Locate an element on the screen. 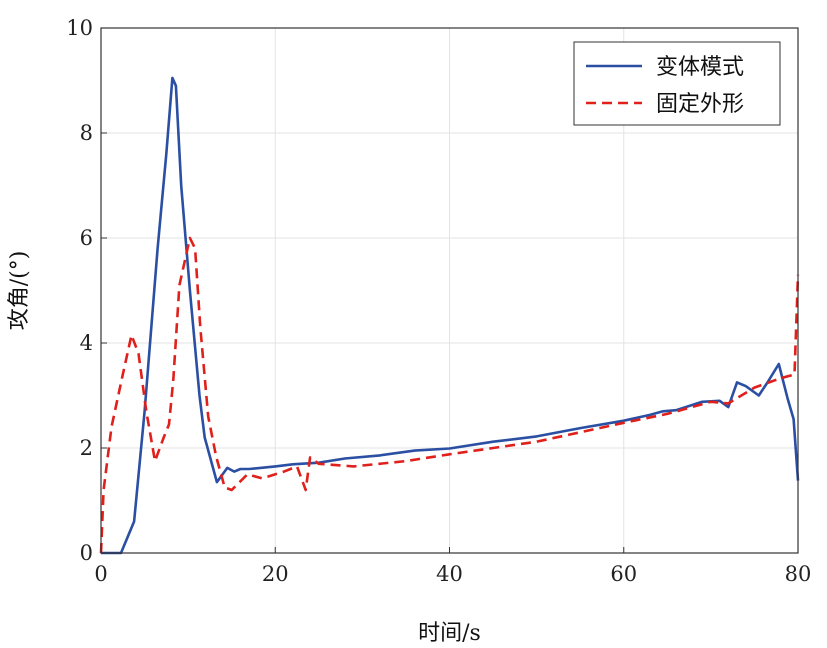  x-tick-label: 0 is located at coordinates (100, 574).